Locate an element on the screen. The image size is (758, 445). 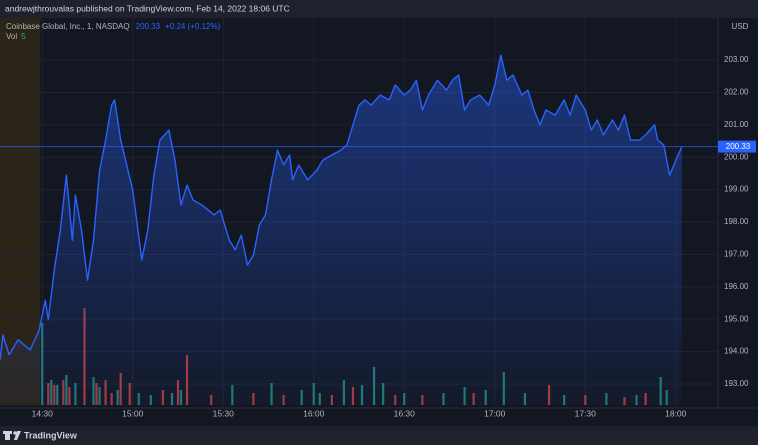
y-tick-label: 194.00 is located at coordinates (736, 351).